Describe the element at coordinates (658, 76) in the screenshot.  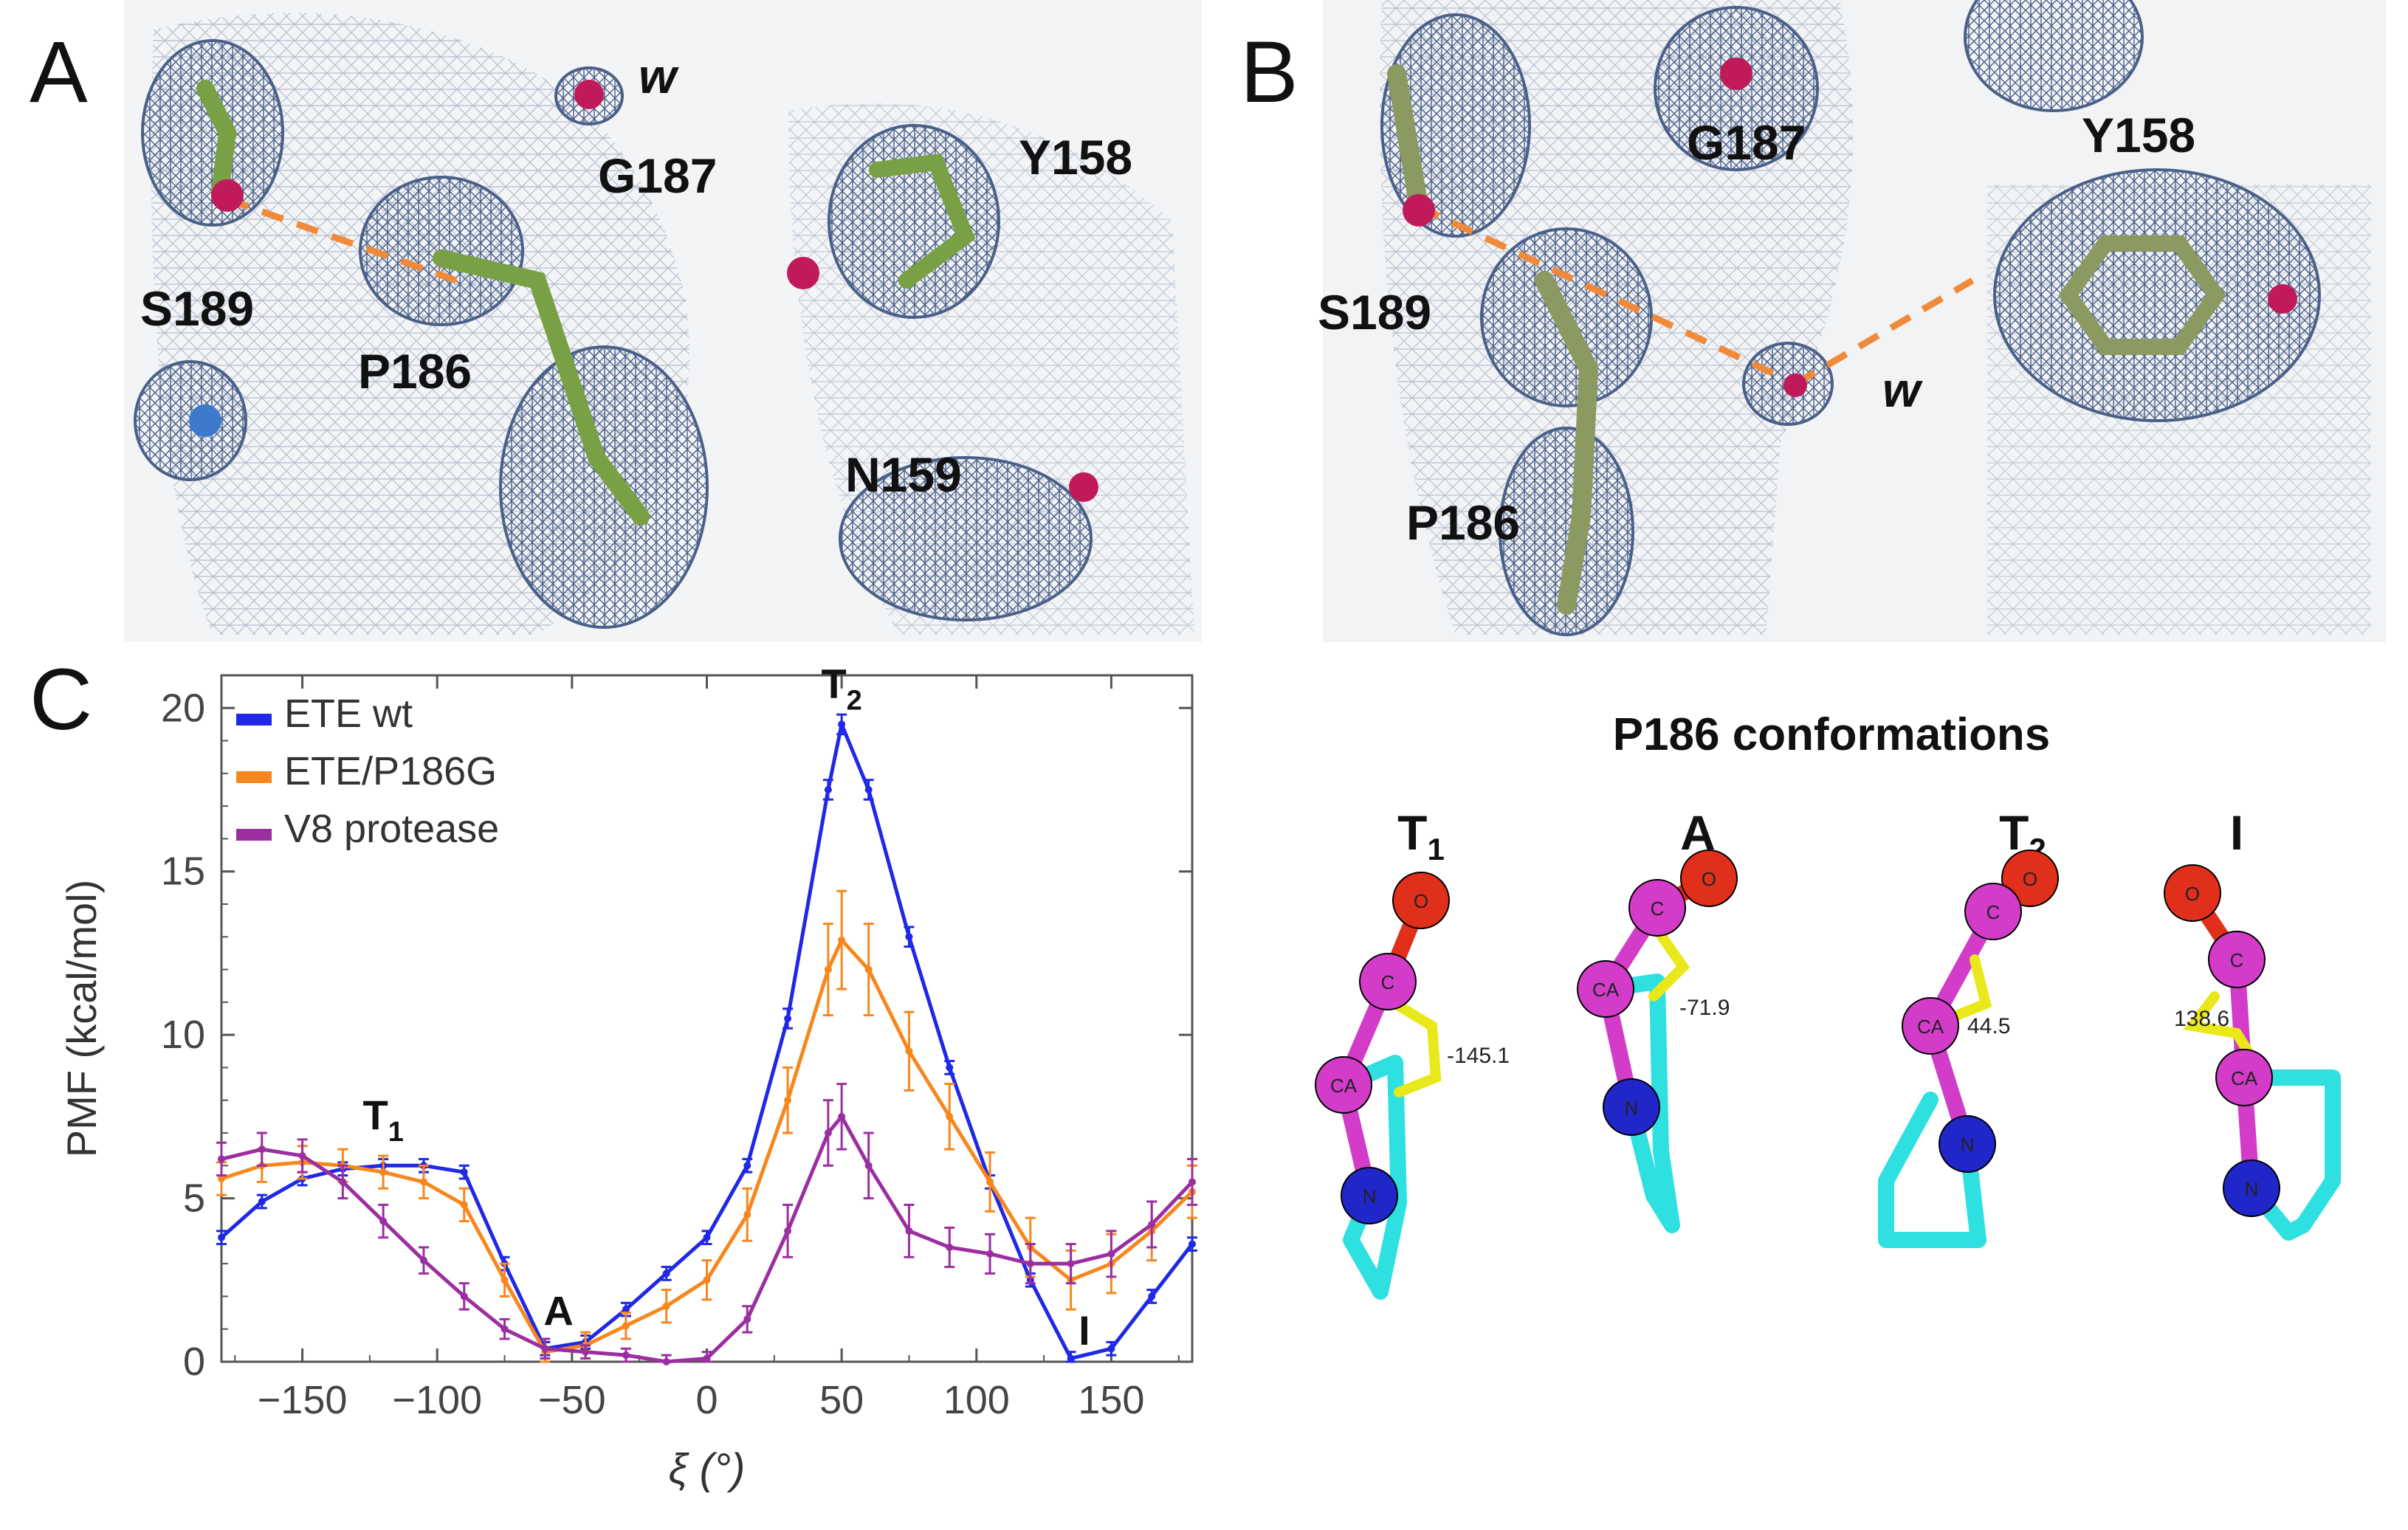
I see `water-label-a: w` at that location.